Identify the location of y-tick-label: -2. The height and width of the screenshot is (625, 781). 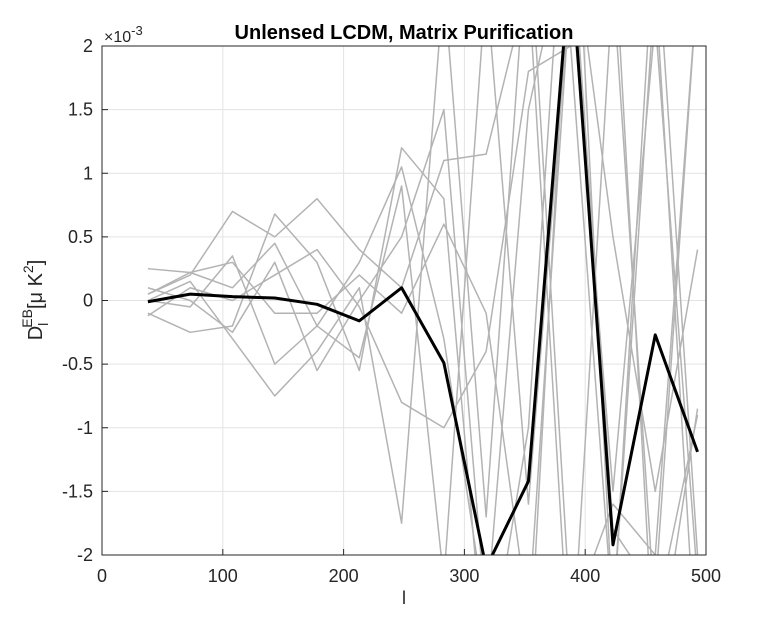
(85, 555).